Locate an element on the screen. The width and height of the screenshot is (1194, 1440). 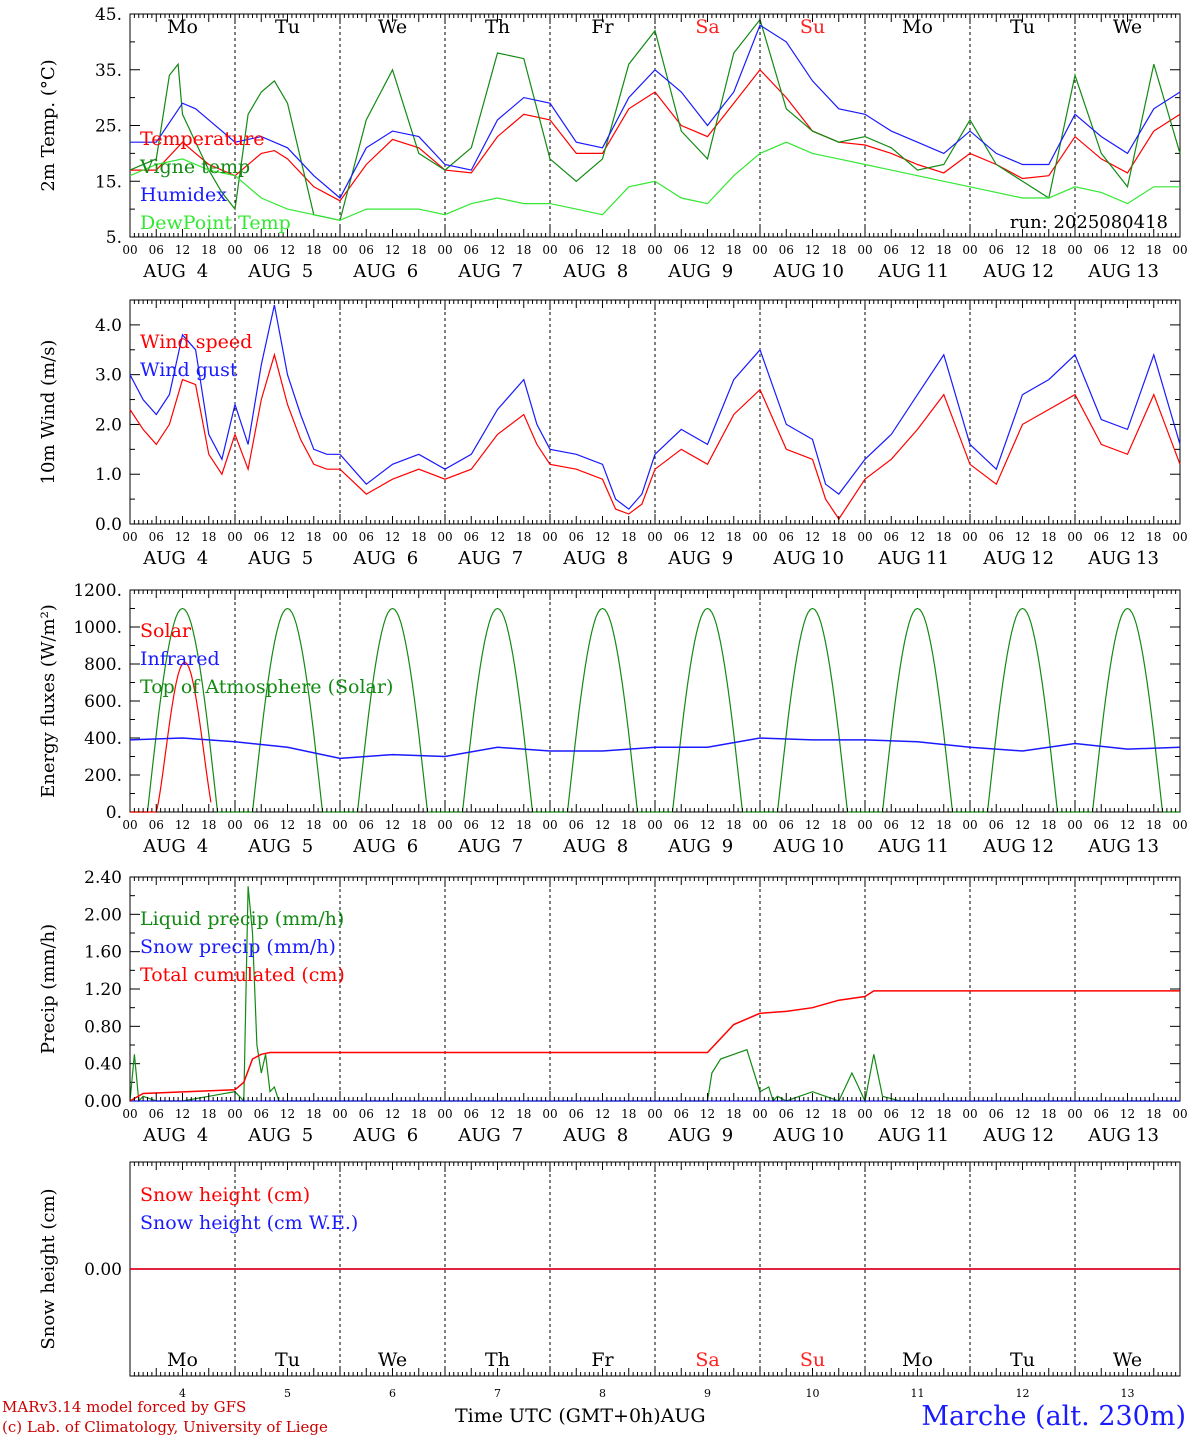
bottom-date-label: 10 is located at coordinates (813, 1393).